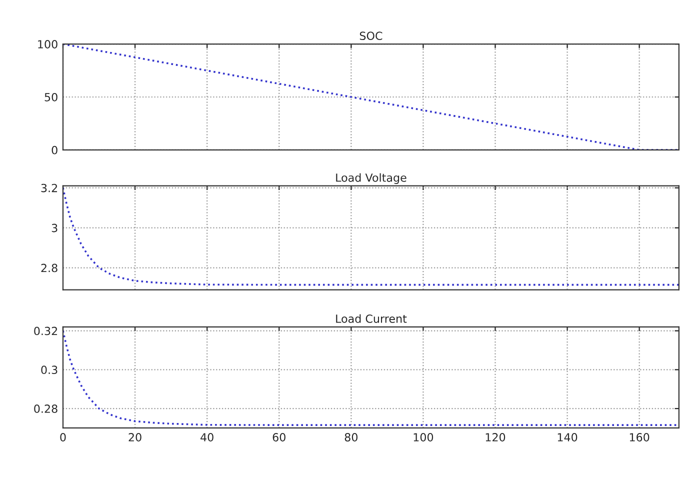 This screenshot has height=479, width=696. I want to click on x-tick-label: 120, so click(496, 437).